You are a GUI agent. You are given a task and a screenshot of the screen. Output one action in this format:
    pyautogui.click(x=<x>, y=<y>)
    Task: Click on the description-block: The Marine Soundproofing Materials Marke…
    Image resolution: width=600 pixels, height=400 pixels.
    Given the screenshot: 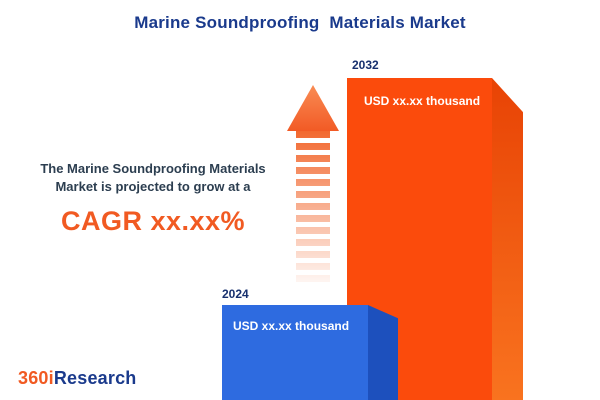 What is the action you would take?
    pyautogui.click(x=153, y=198)
    